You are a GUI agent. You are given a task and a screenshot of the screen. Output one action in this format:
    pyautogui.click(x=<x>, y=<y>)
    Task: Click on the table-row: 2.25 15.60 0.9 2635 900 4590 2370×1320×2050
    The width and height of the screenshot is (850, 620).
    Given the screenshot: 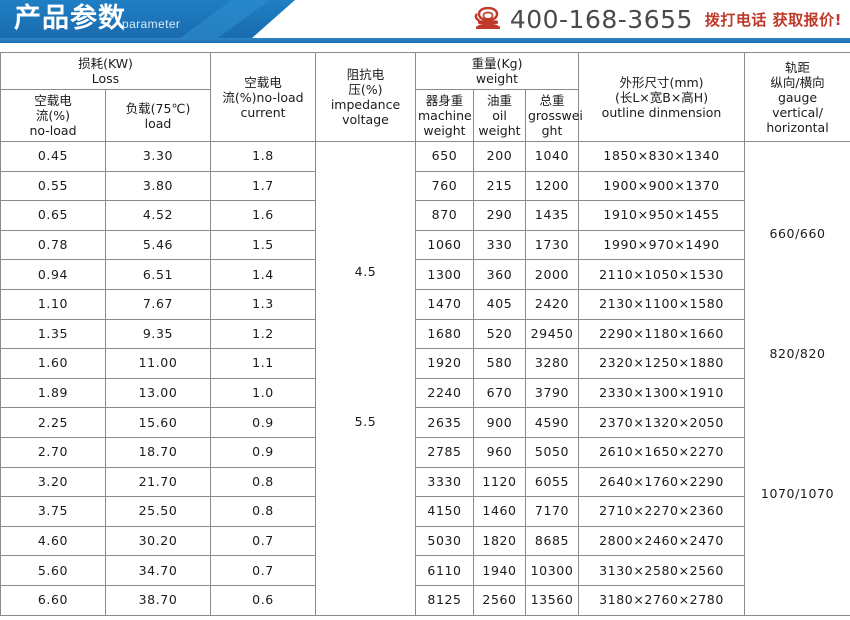 What is the action you would take?
    pyautogui.click(x=425, y=422)
    